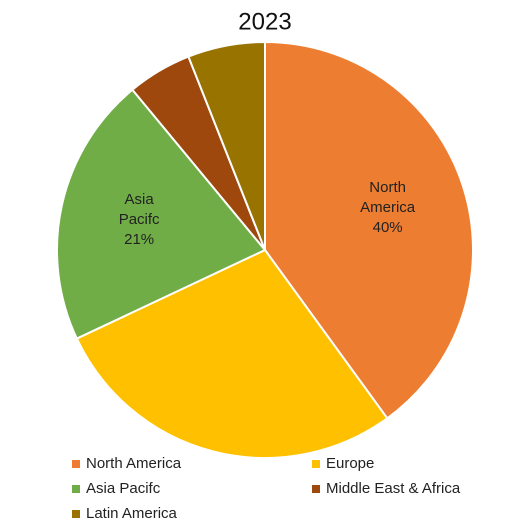  What do you see at coordinates (387, 228) in the screenshot?
I see `data-label-value: 40%` at bounding box center [387, 228].